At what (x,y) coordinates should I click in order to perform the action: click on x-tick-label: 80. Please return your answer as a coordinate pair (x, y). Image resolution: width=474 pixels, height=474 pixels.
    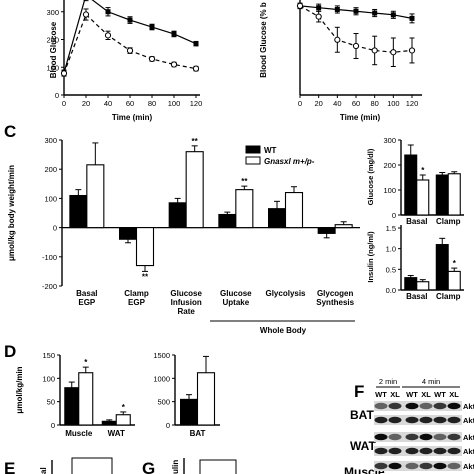
    Looking at the image, I should click on (374, 103).